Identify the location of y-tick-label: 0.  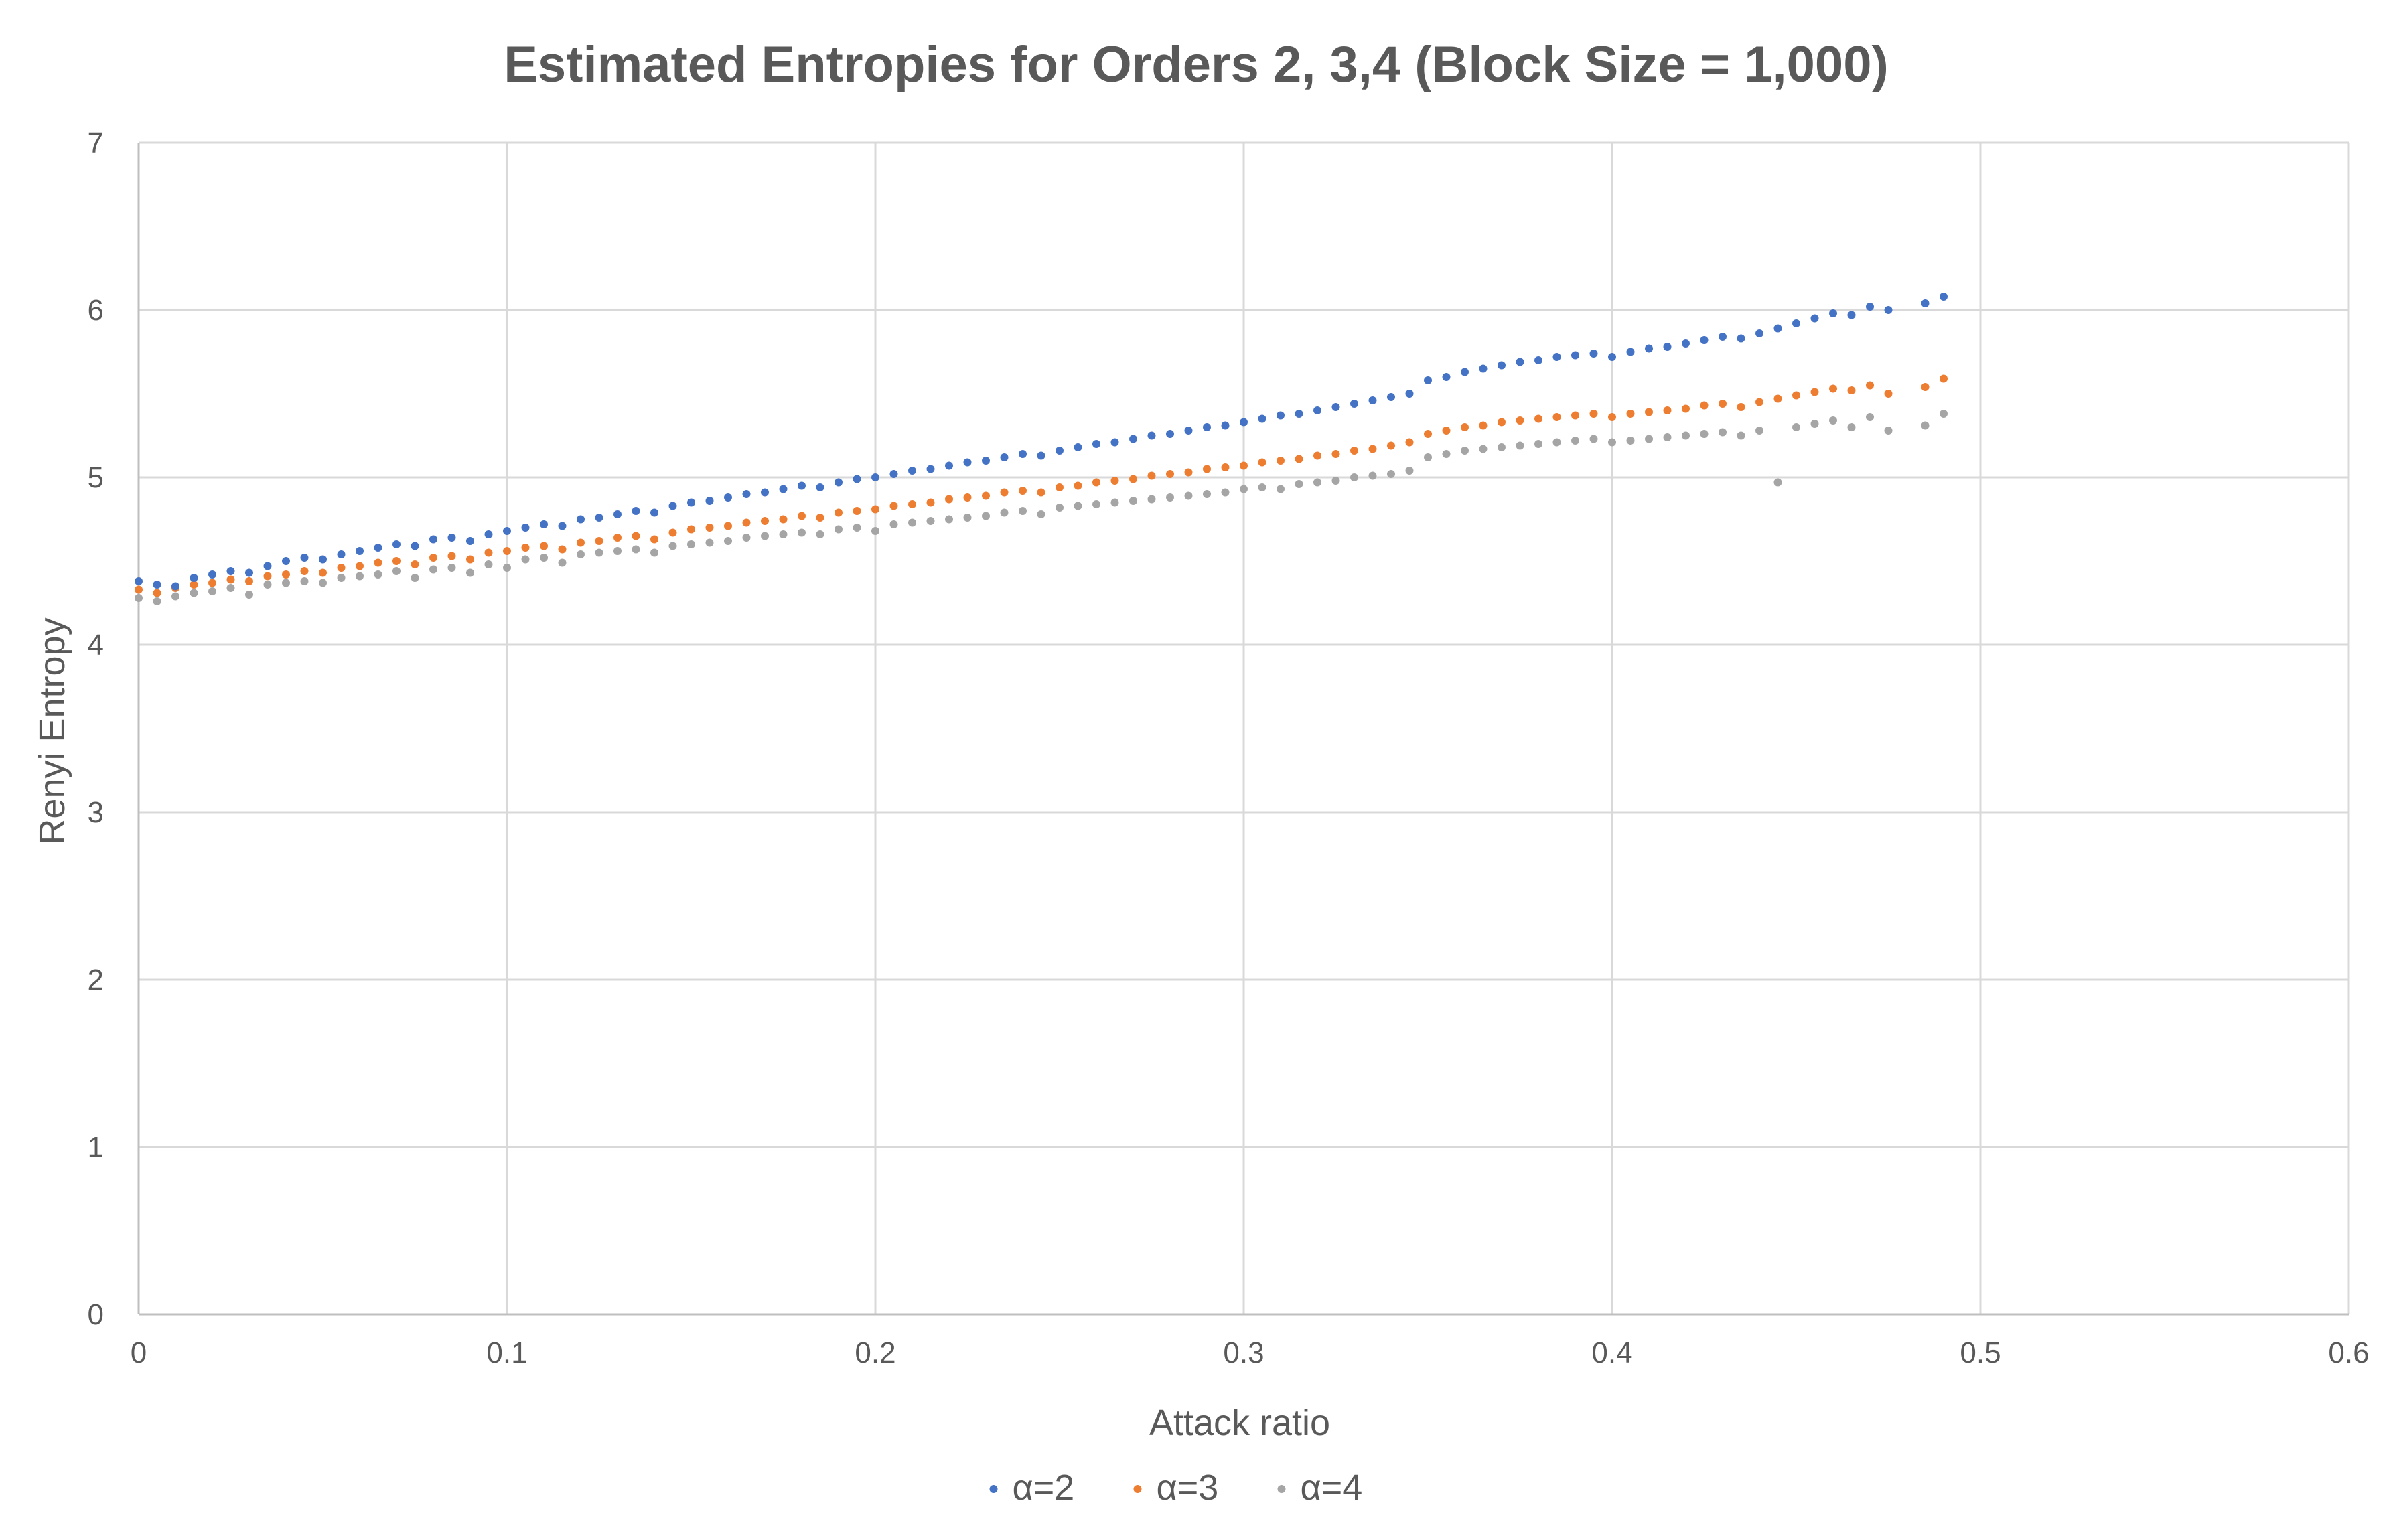
(96, 1314).